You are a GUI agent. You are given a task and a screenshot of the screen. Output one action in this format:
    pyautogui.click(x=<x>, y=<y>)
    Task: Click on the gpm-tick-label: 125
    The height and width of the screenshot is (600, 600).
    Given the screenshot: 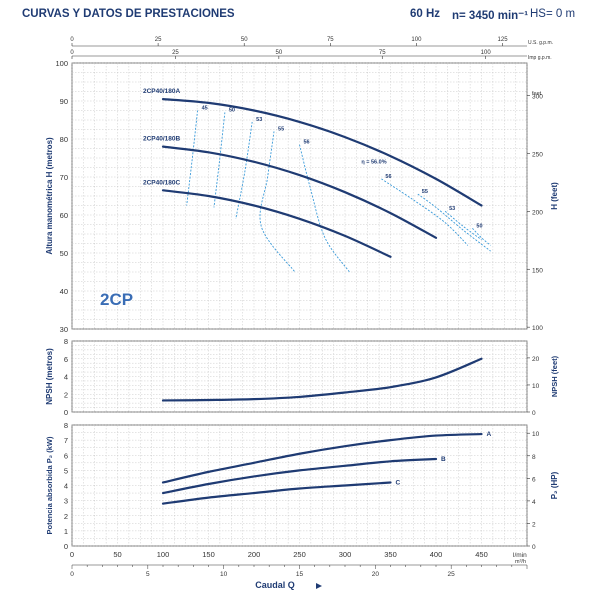 What is the action you would take?
    pyautogui.click(x=503, y=40)
    